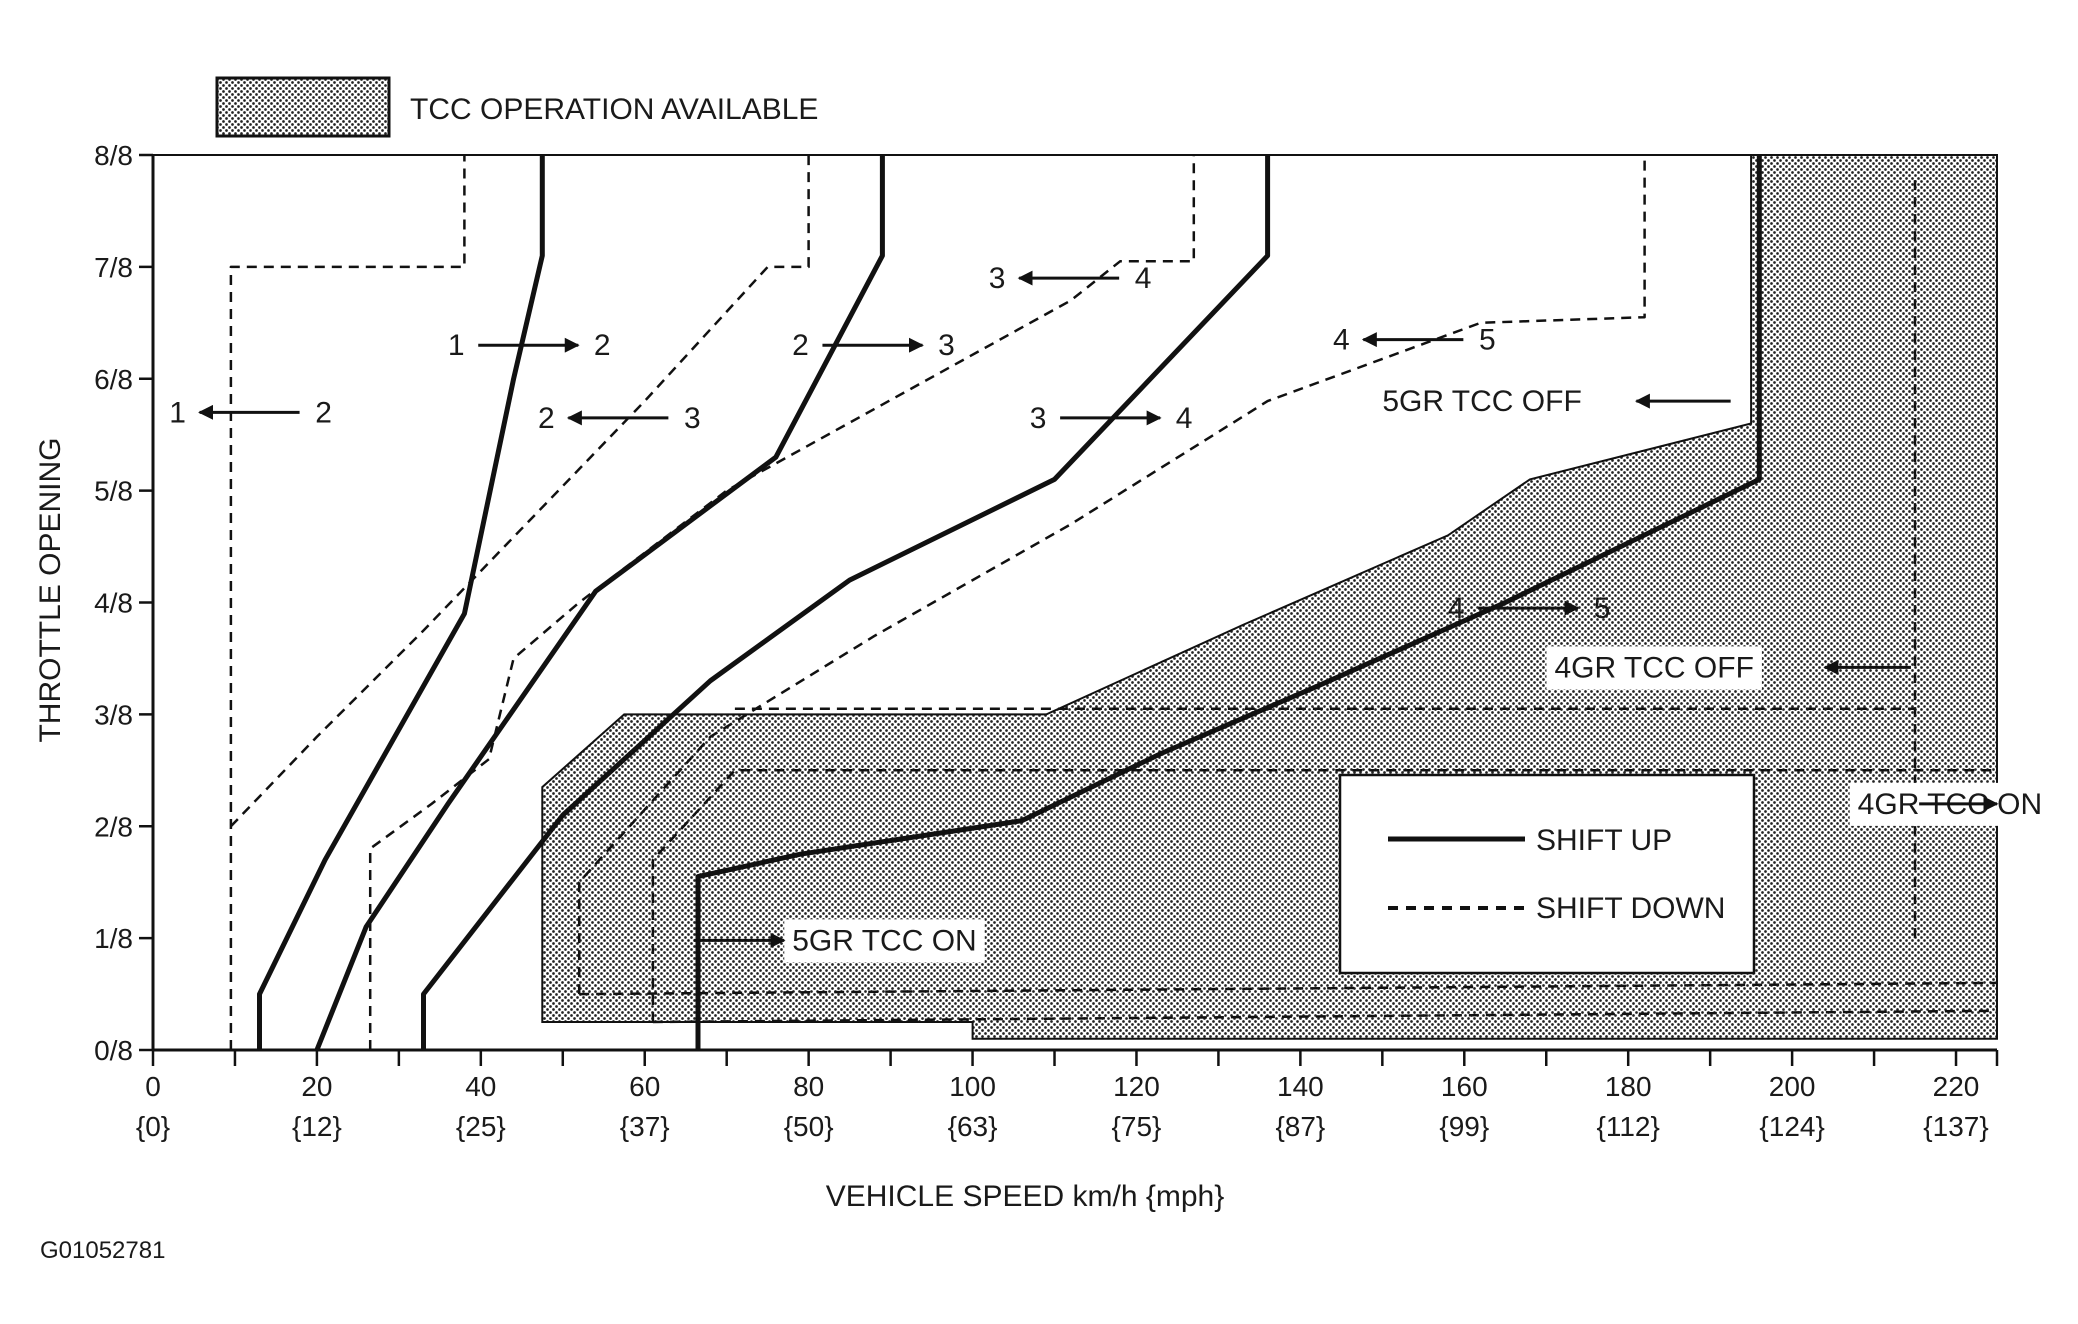  I want to click on x-tick-label-mph: {63}, so click(973, 1126).